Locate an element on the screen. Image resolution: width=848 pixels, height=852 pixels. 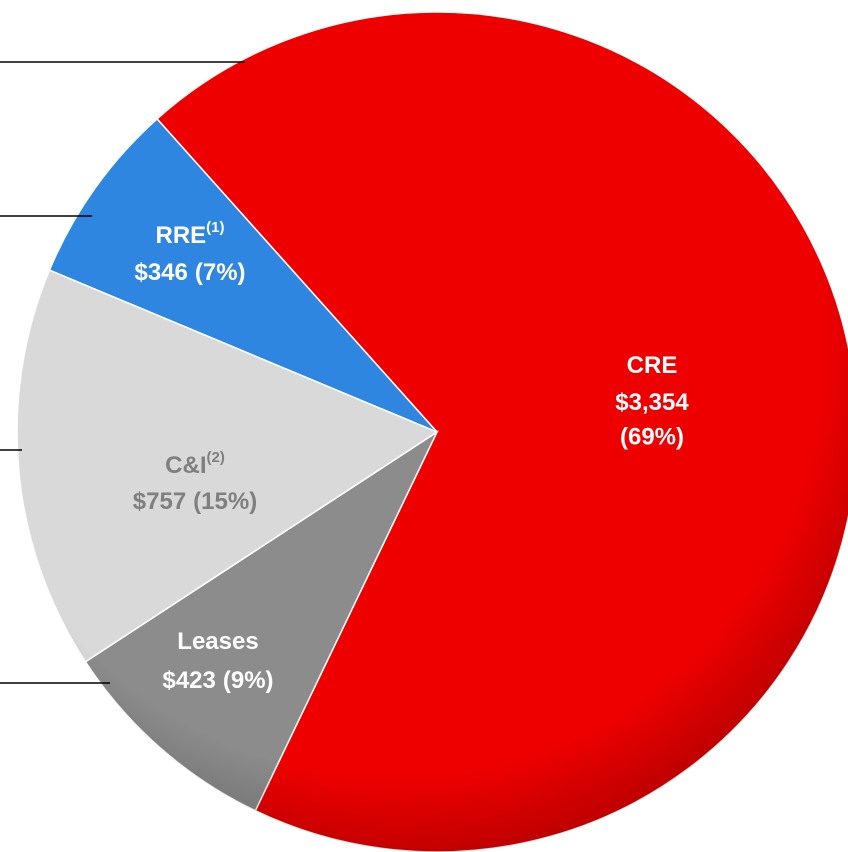
value-label: $346 is located at coordinates (160, 272).